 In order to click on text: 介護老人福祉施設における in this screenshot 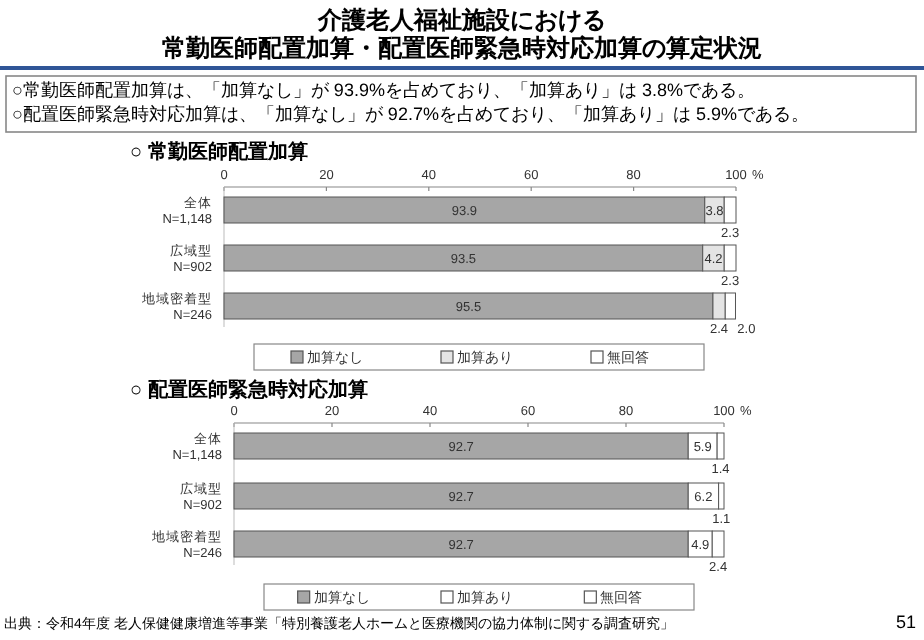, I will do `click(461, 20)`.